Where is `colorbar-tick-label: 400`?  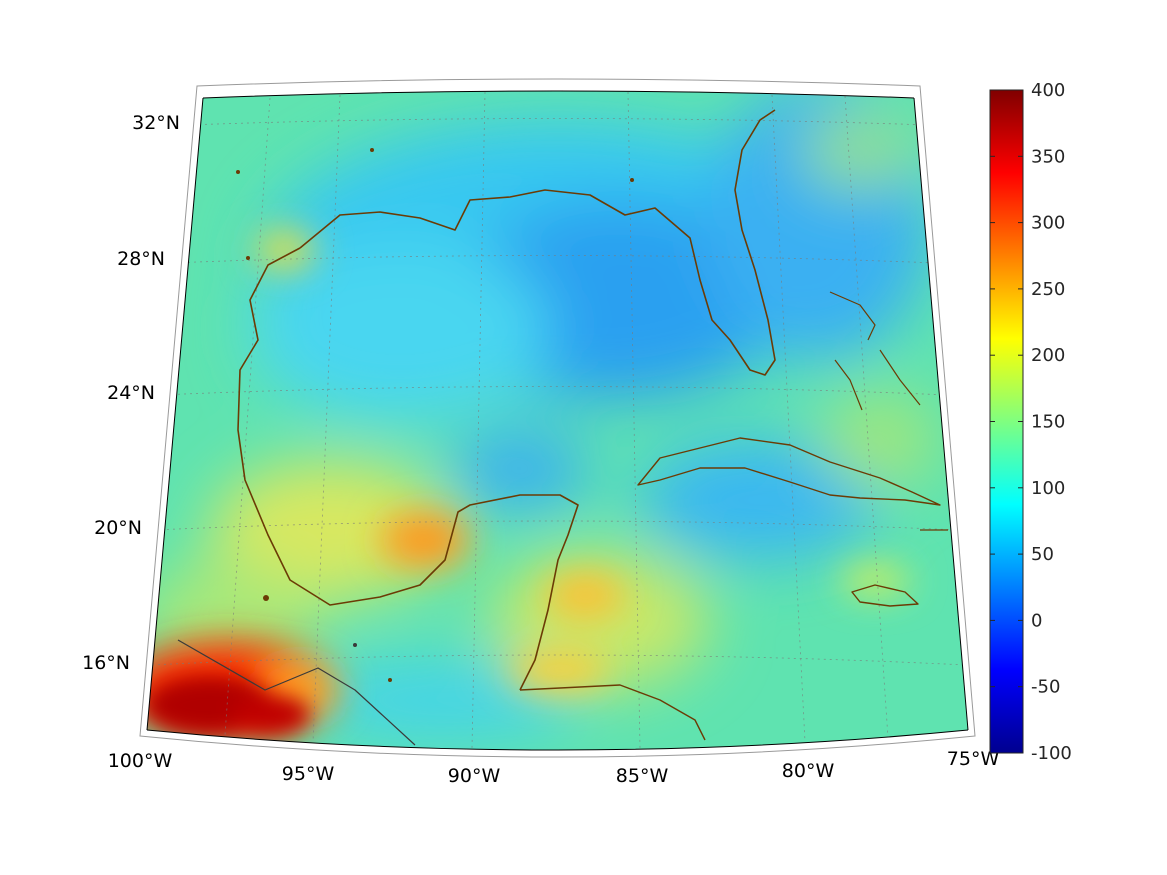 colorbar-tick-label: 400 is located at coordinates (1048, 90).